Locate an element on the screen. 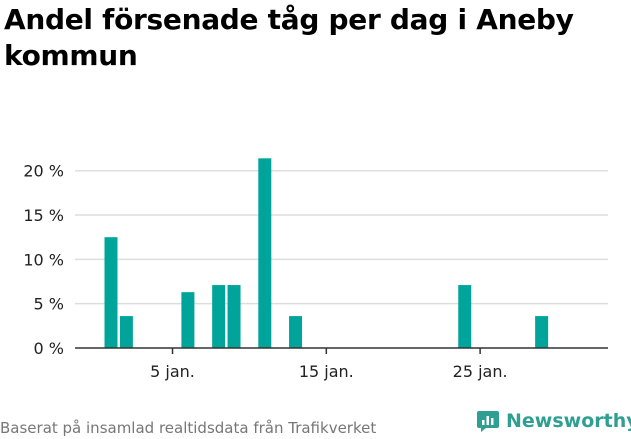 The height and width of the screenshot is (439, 631). x-tick-label: 5 jan. is located at coordinates (172, 371).